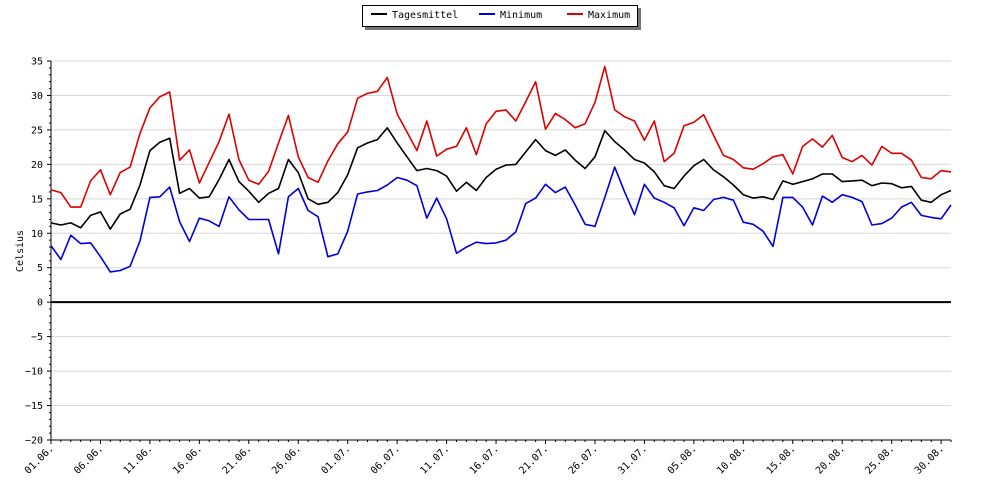  Describe the element at coordinates (37, 130) in the screenshot. I see `y-tick-label: 25` at that location.